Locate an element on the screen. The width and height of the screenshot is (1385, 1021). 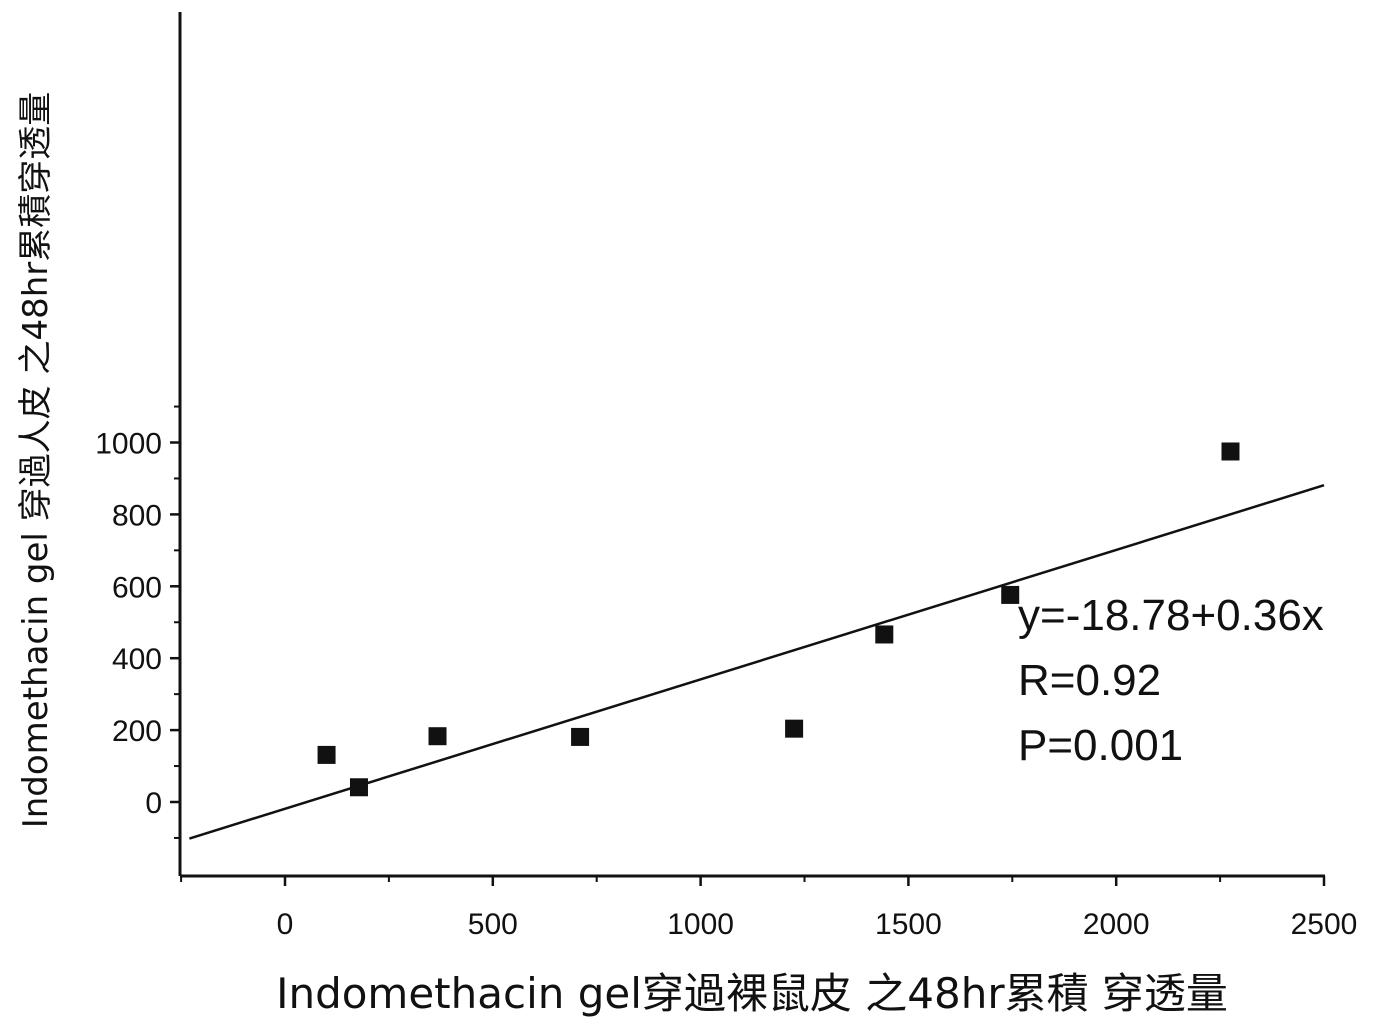
y-tick-label: 1000 is located at coordinates (128, 444).